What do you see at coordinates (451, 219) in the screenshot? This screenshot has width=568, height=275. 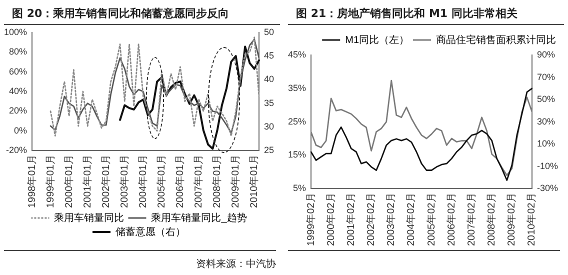 I see `x-tick-label: 2006年02月` at bounding box center [451, 219].